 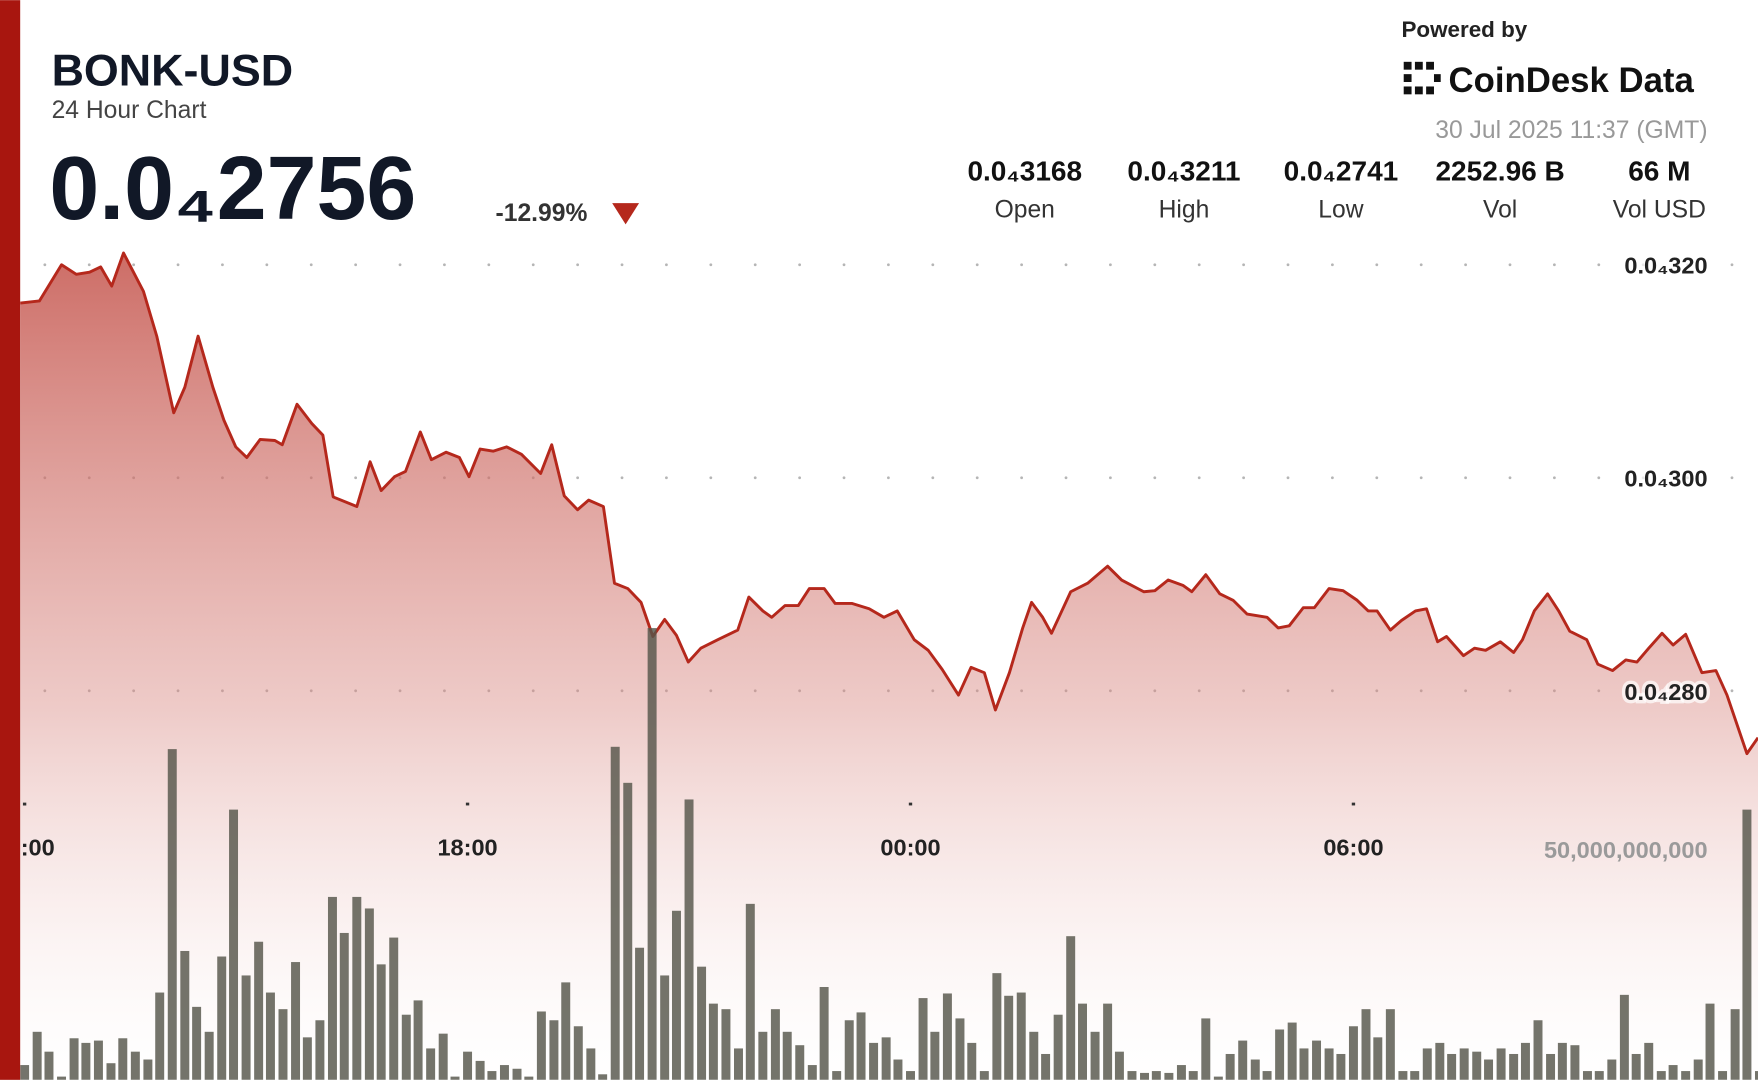 What do you see at coordinates (1626, 850) in the screenshot?
I see `y2-tick-label: 50,000,000,000` at bounding box center [1626, 850].